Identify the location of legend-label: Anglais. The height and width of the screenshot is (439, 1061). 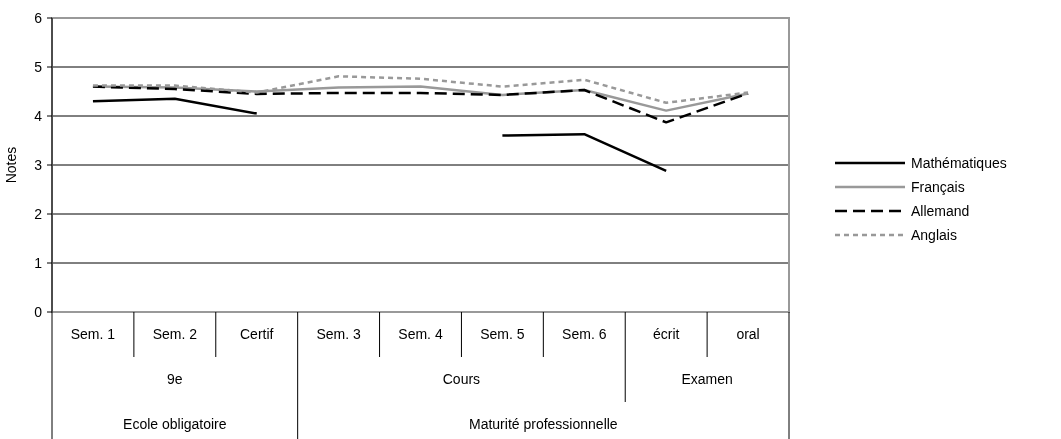
(934, 234).